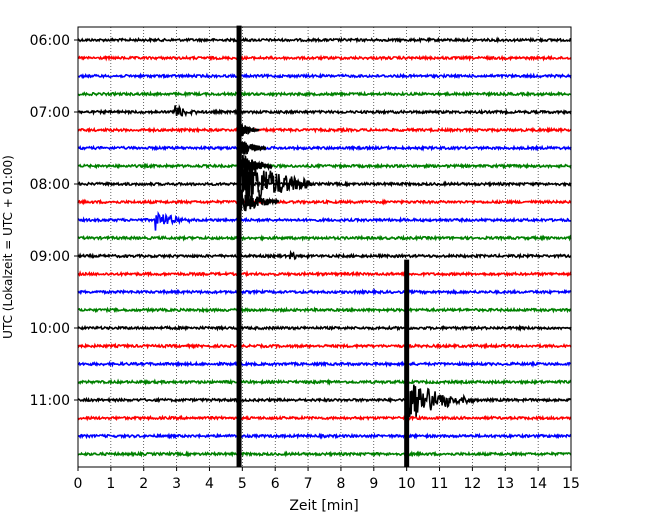 The image size is (650, 520). Describe the element at coordinates (78, 484) in the screenshot. I see `x-tick-label: 0` at that location.